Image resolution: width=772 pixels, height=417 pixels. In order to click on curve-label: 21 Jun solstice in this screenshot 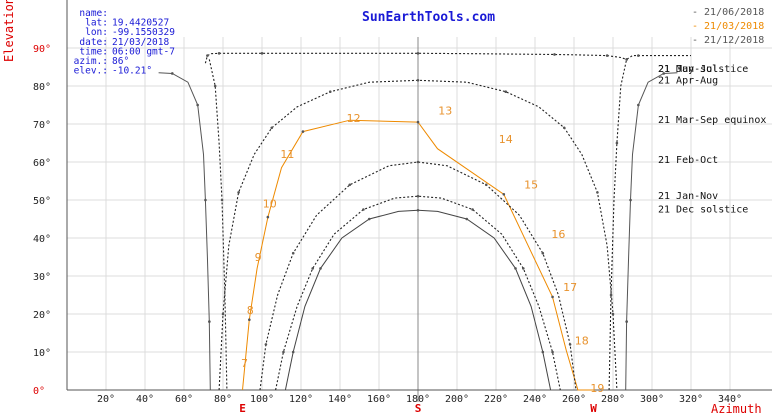, I will do `click(703, 69)`.